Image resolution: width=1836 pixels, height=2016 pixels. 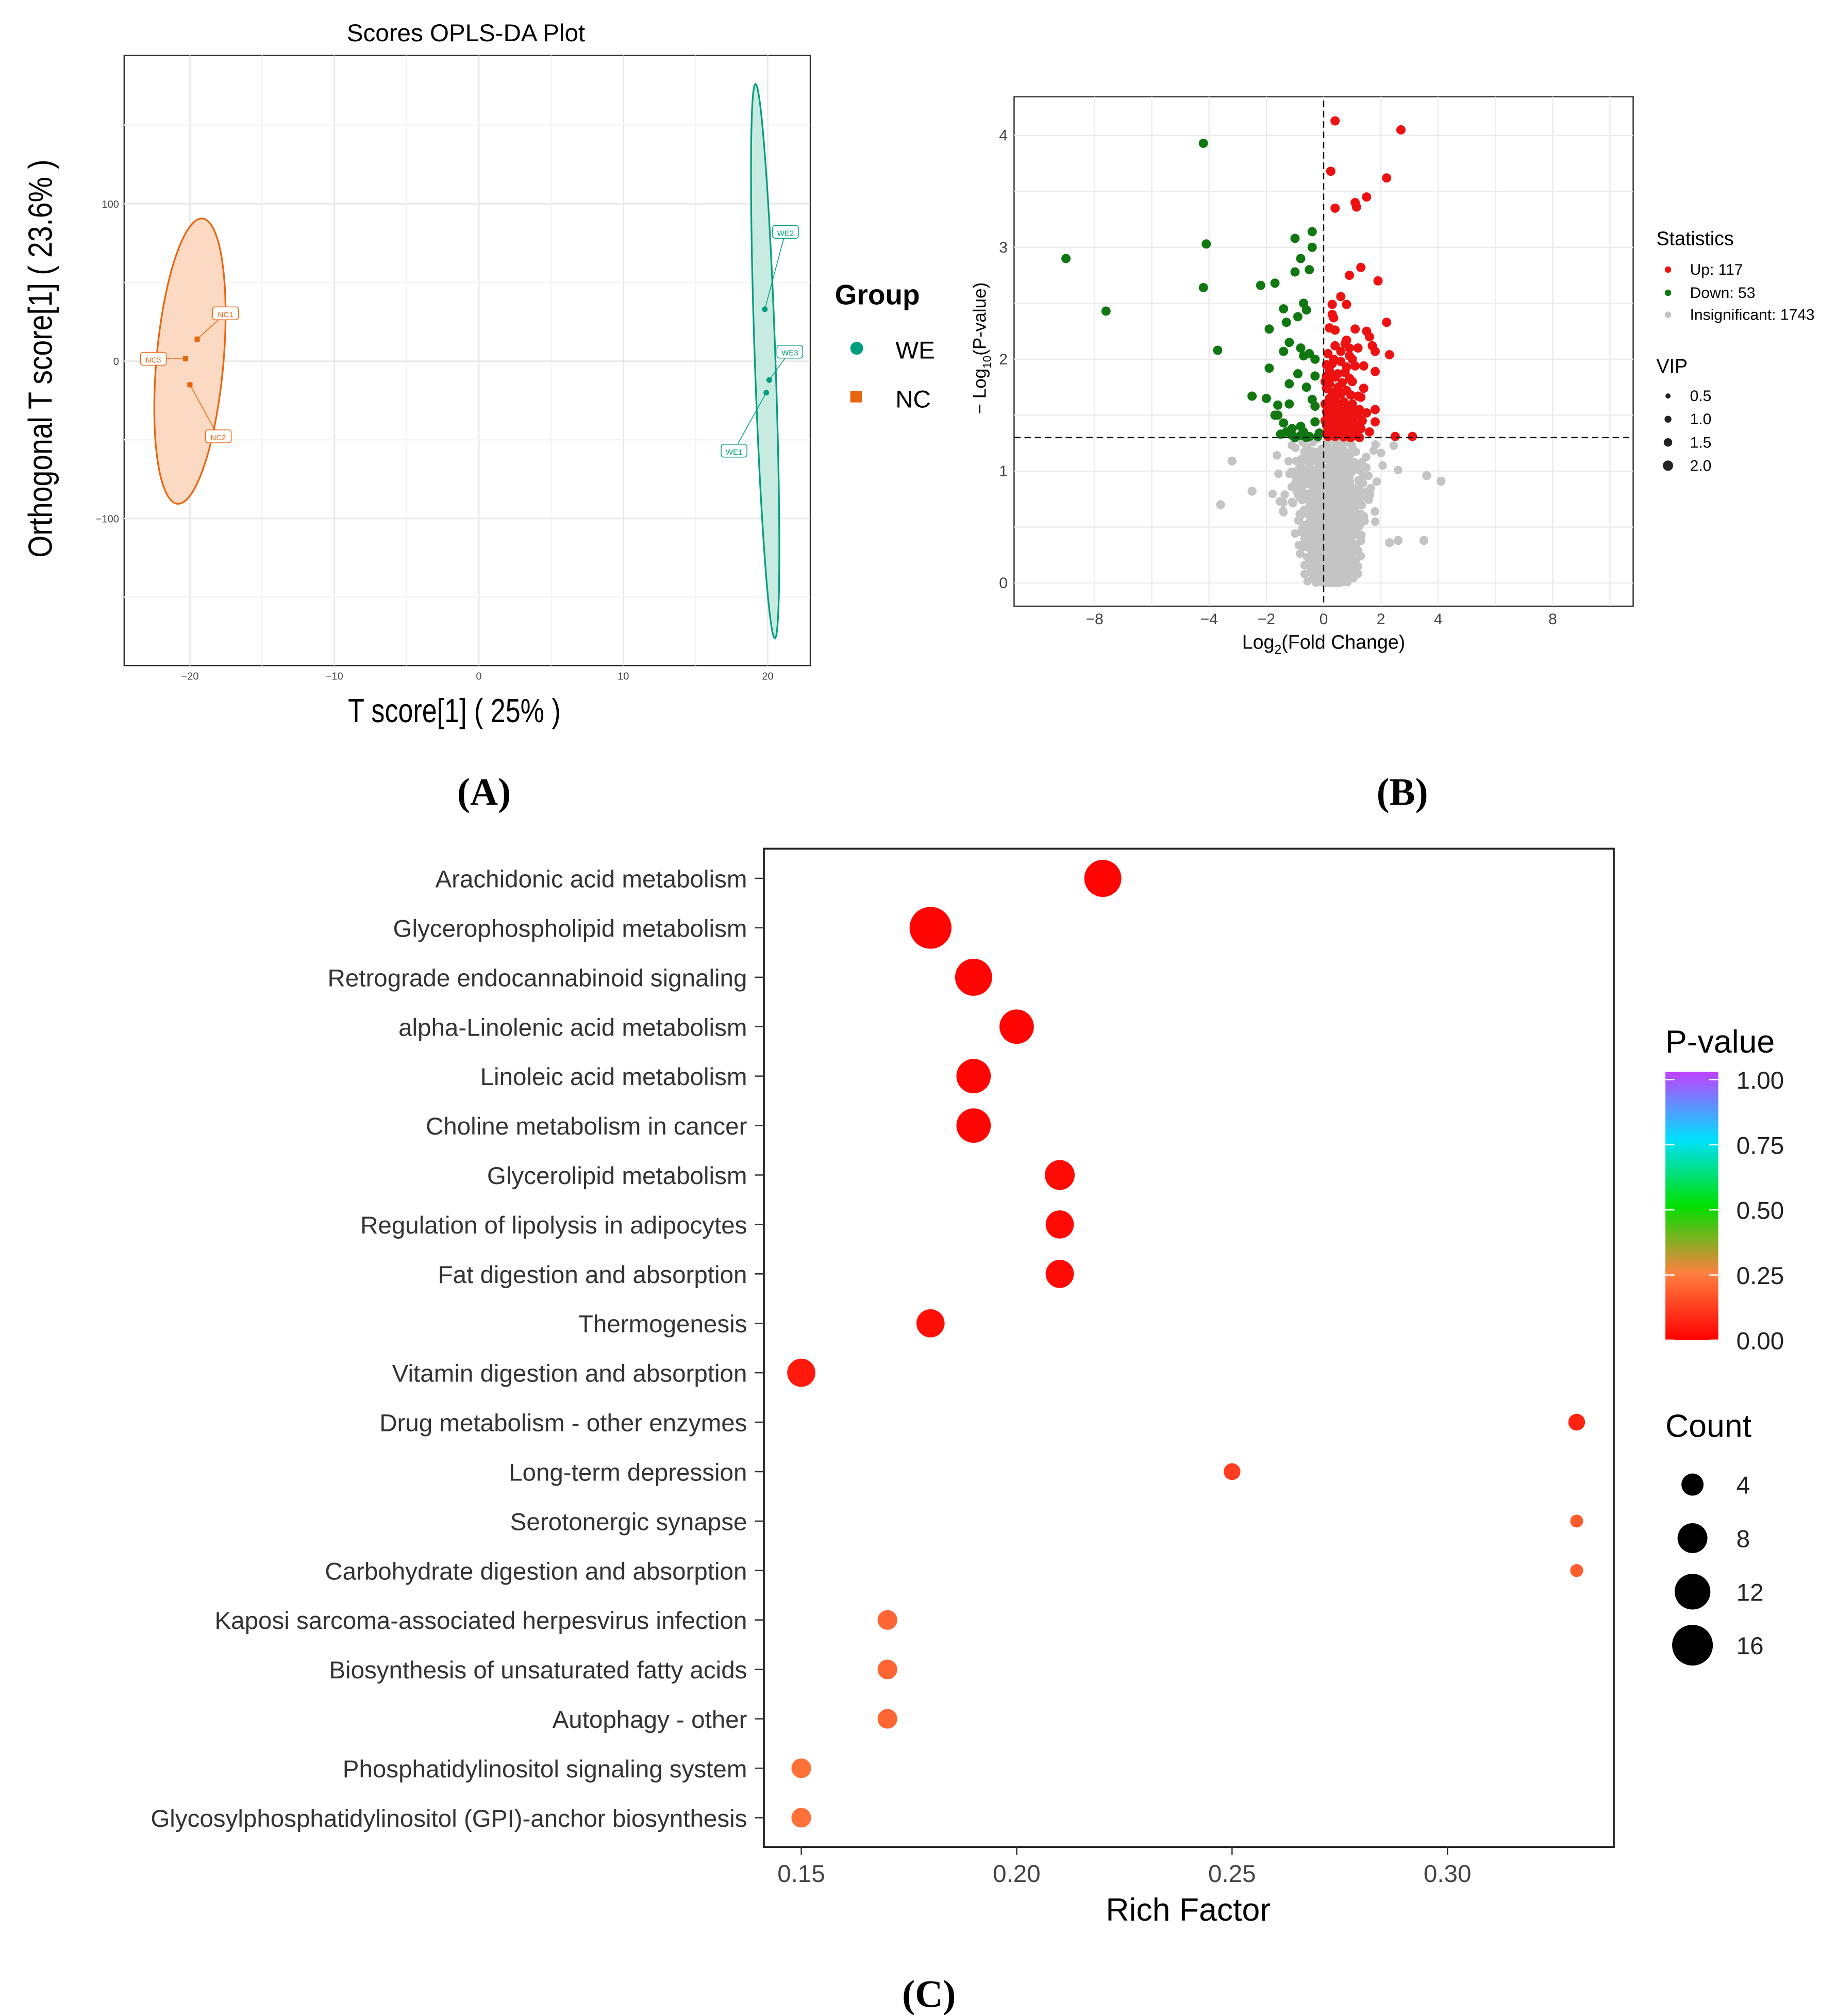 I want to click on size-legend-marker, so click(x=1692, y=1645).